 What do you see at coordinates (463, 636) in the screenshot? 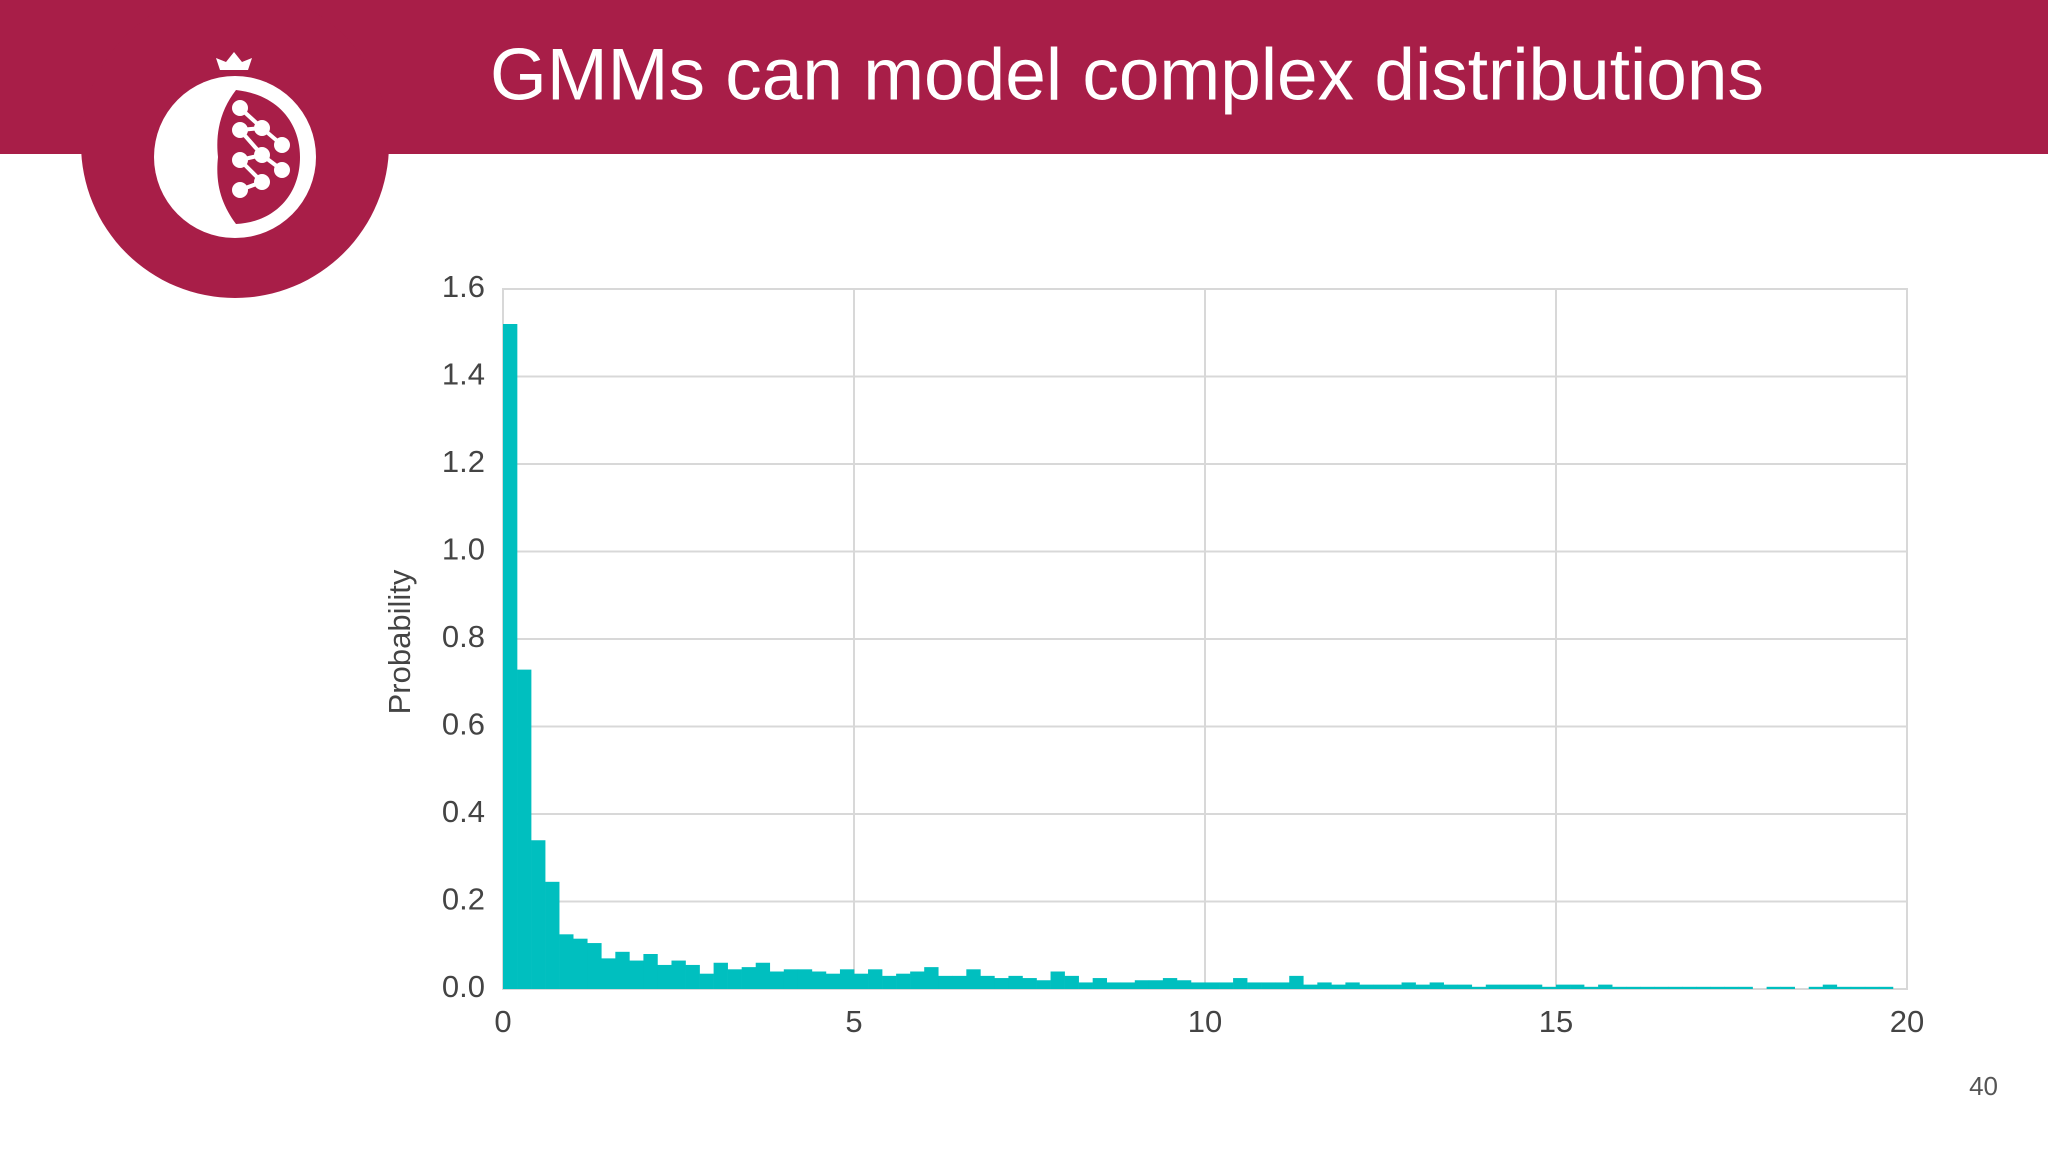
I see `y-tick-label: 0.8` at bounding box center [463, 636].